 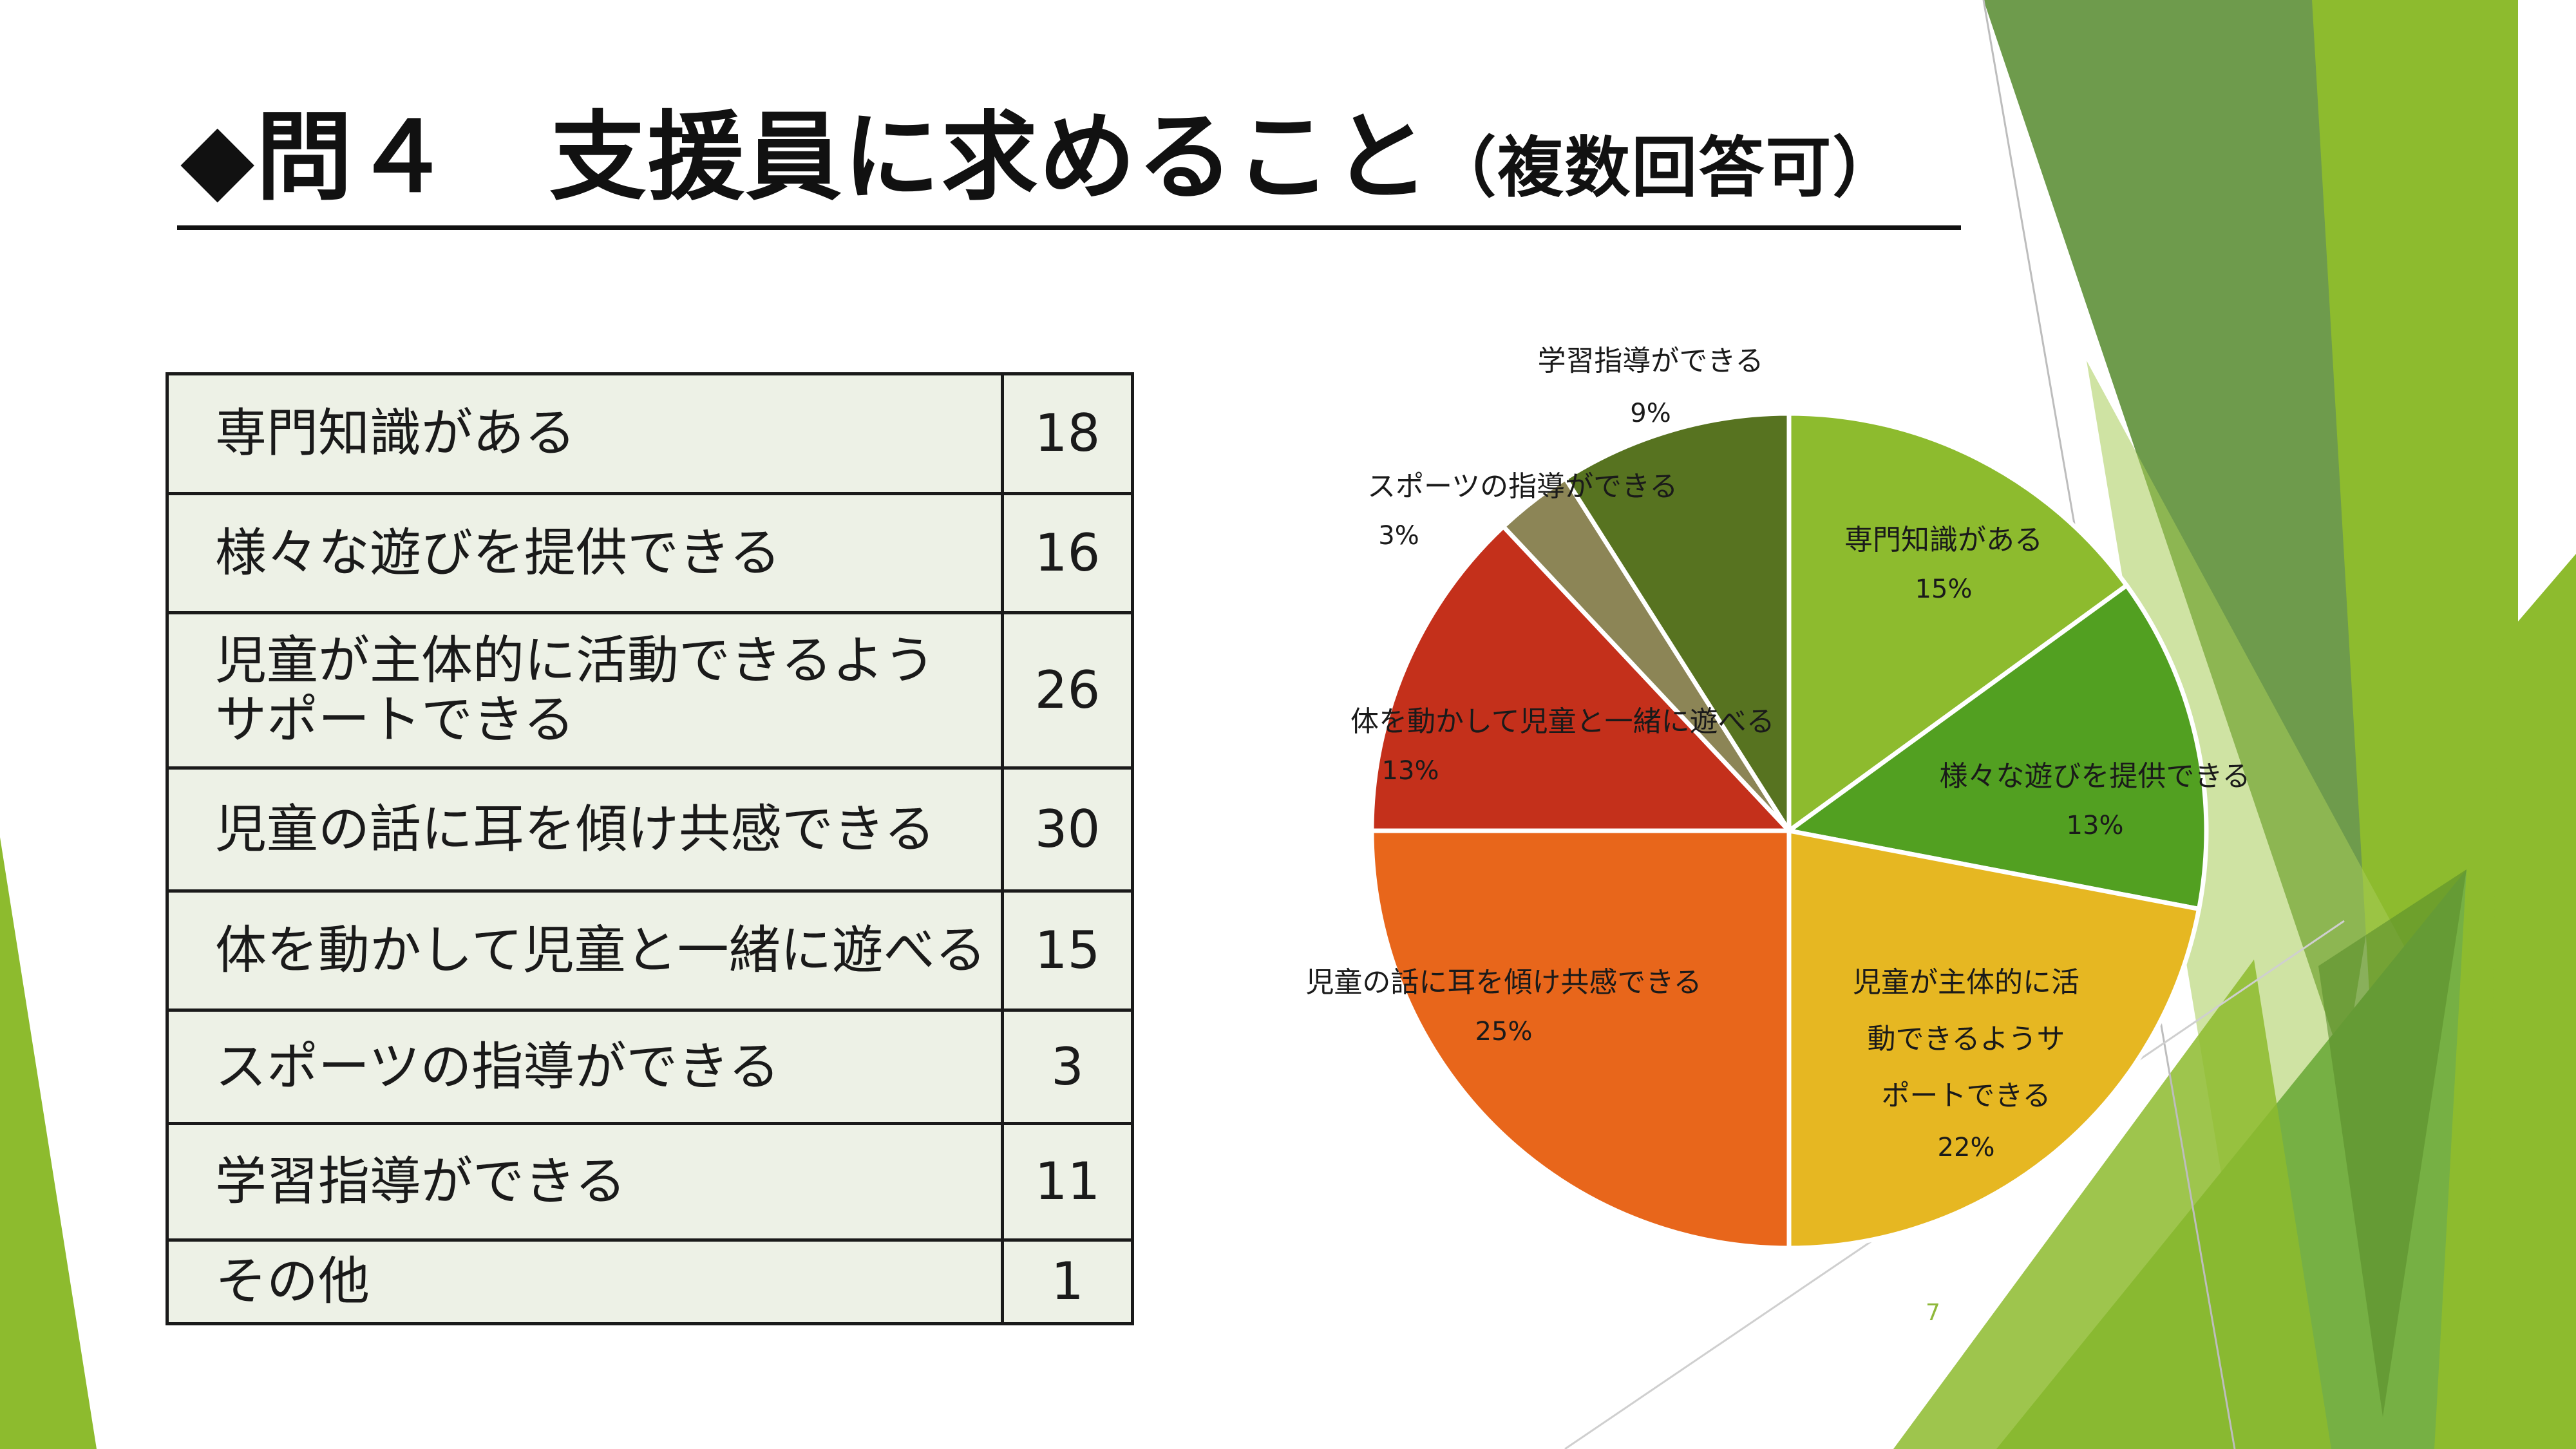 What do you see at coordinates (1067, 1067) in the screenshot?
I see `row-count: 3` at bounding box center [1067, 1067].